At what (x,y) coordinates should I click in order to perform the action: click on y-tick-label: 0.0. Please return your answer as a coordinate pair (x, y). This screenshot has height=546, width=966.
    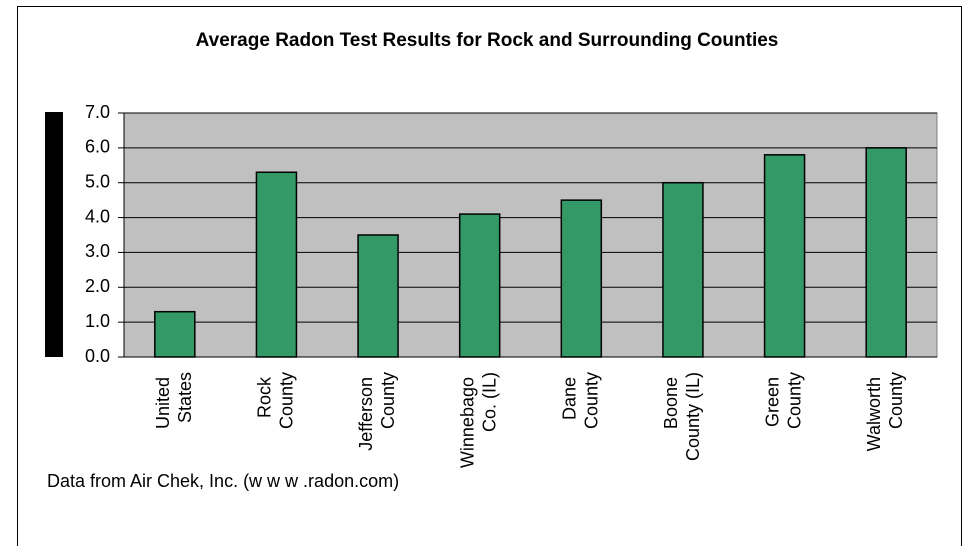
    Looking at the image, I should click on (97, 356).